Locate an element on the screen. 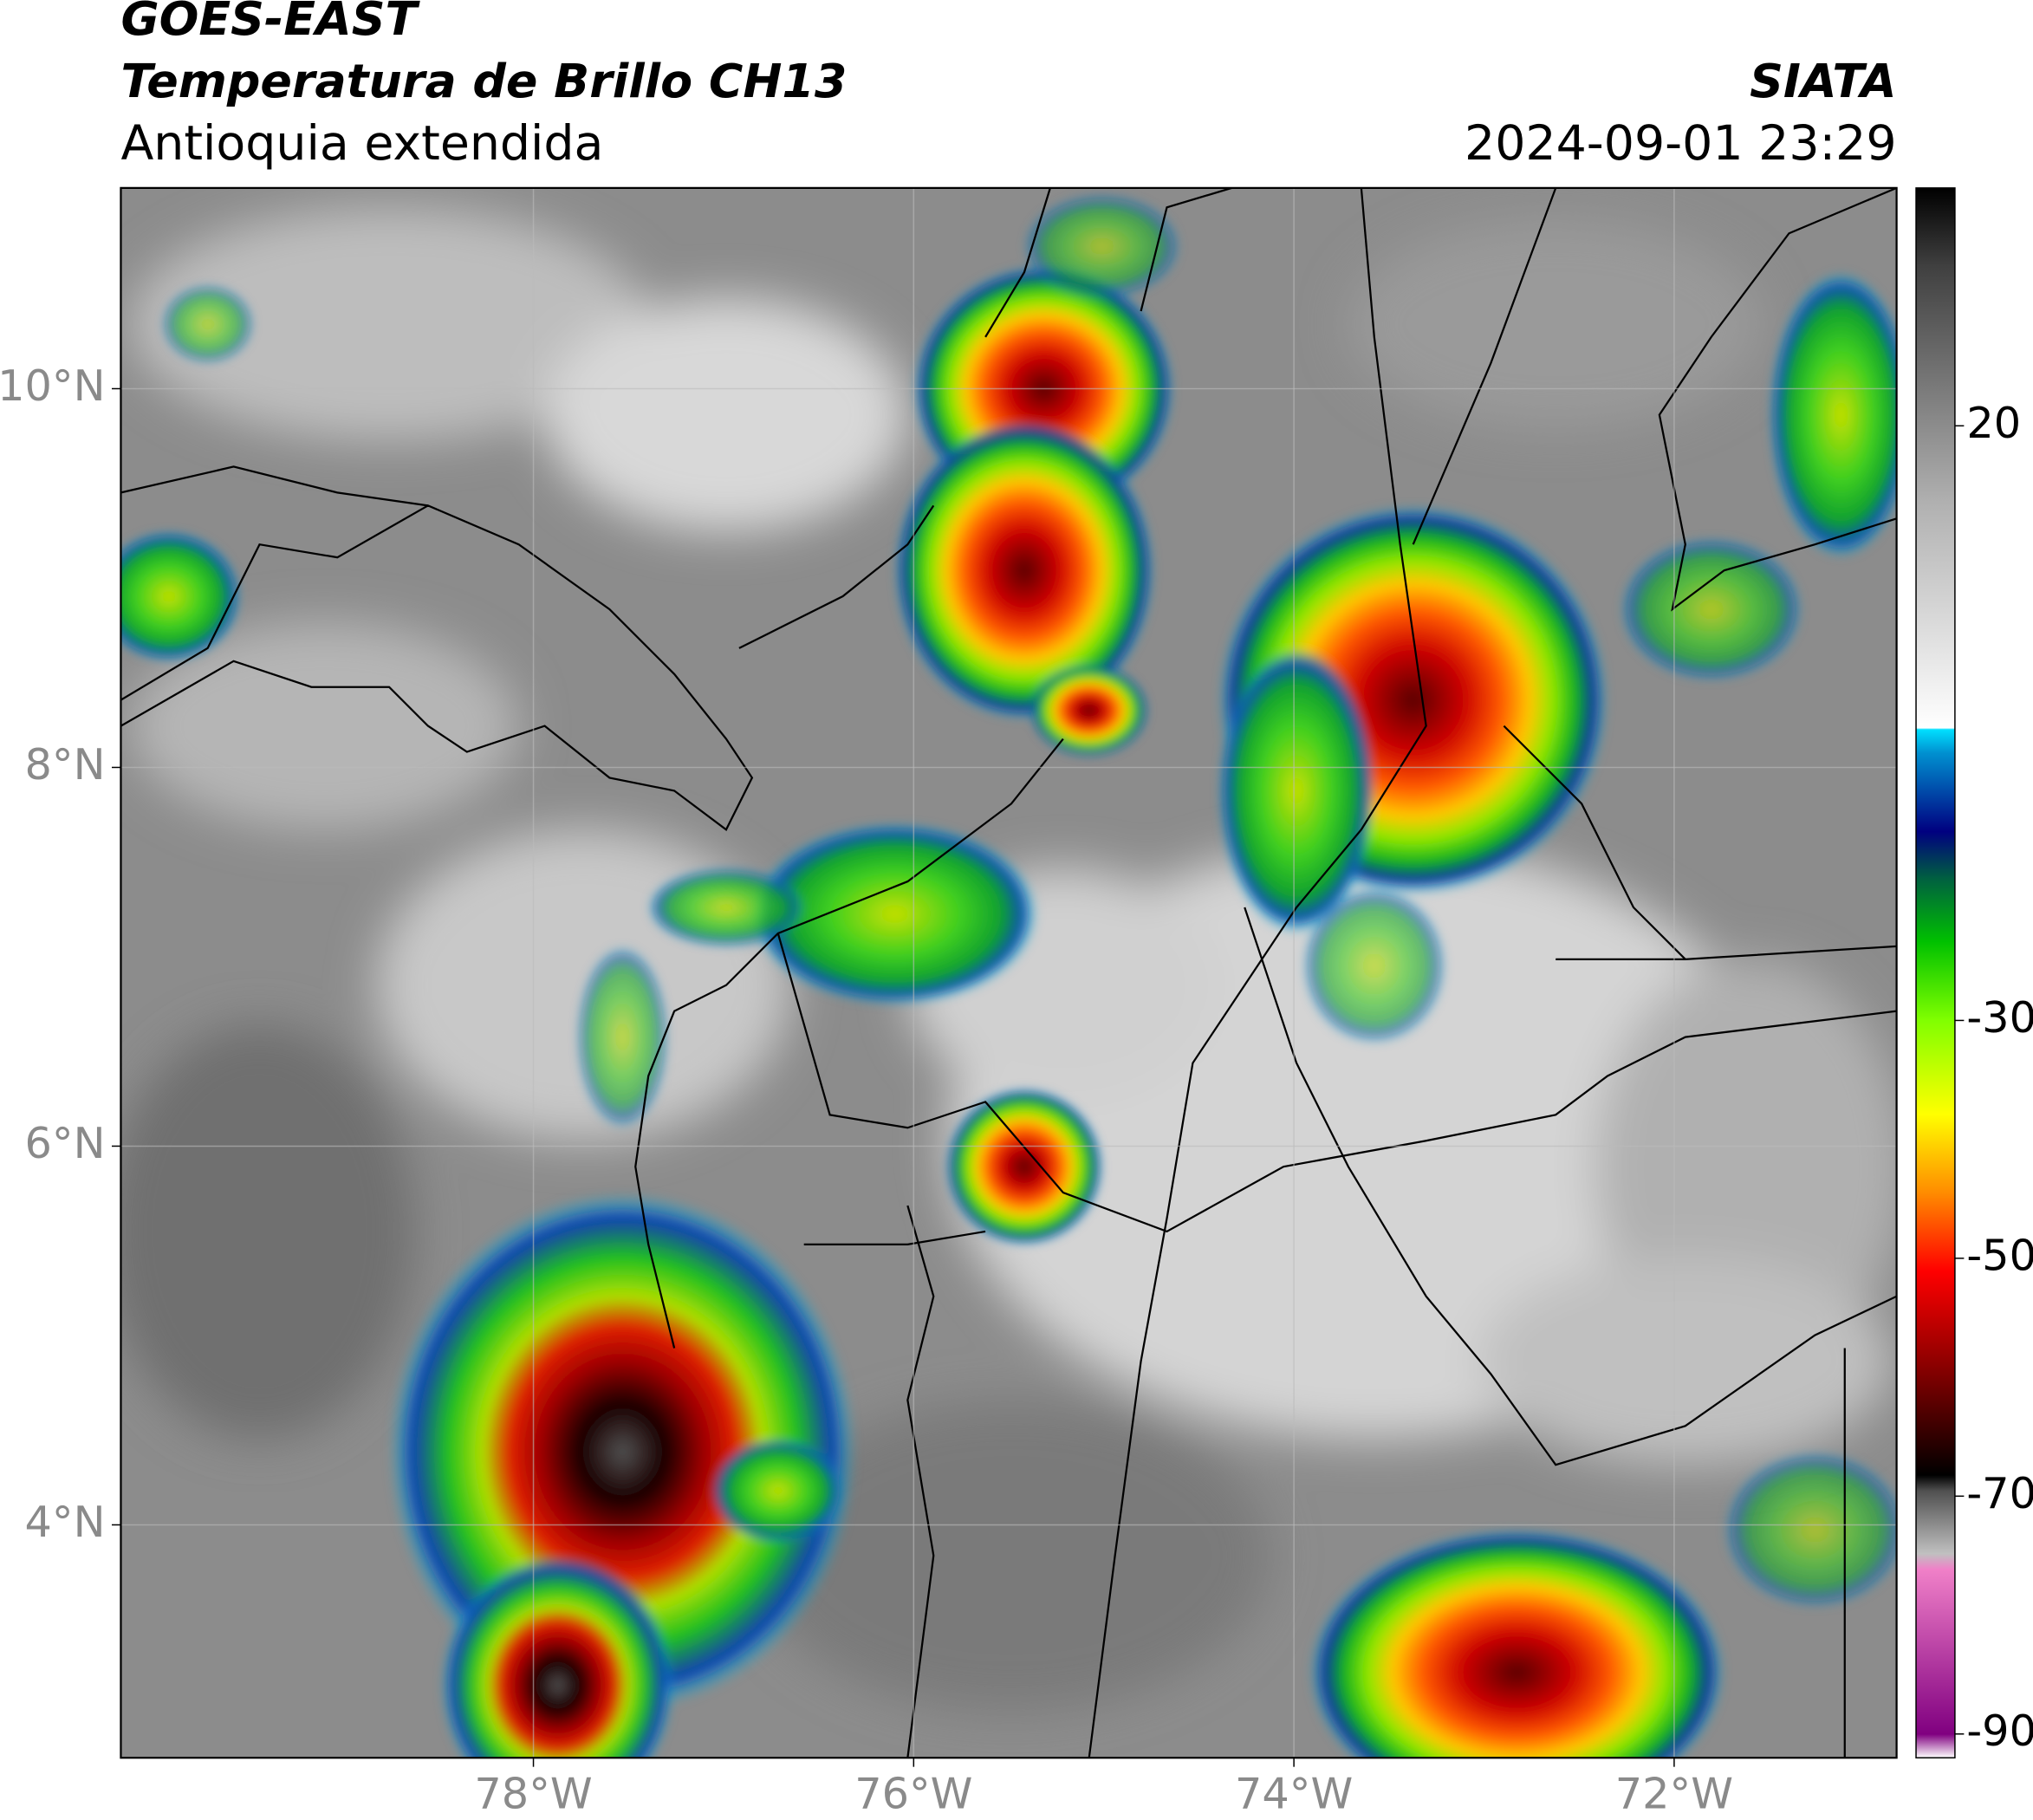 The height and width of the screenshot is (1820, 2033). colorbar is located at coordinates (1936, 972).